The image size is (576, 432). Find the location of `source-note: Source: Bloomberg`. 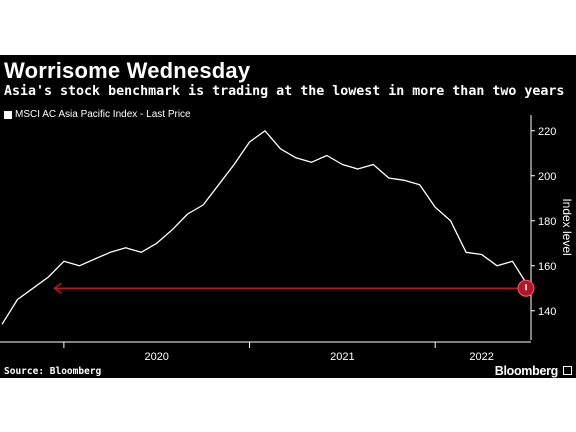

source-note: Source: Bloomberg is located at coordinates (53, 371).